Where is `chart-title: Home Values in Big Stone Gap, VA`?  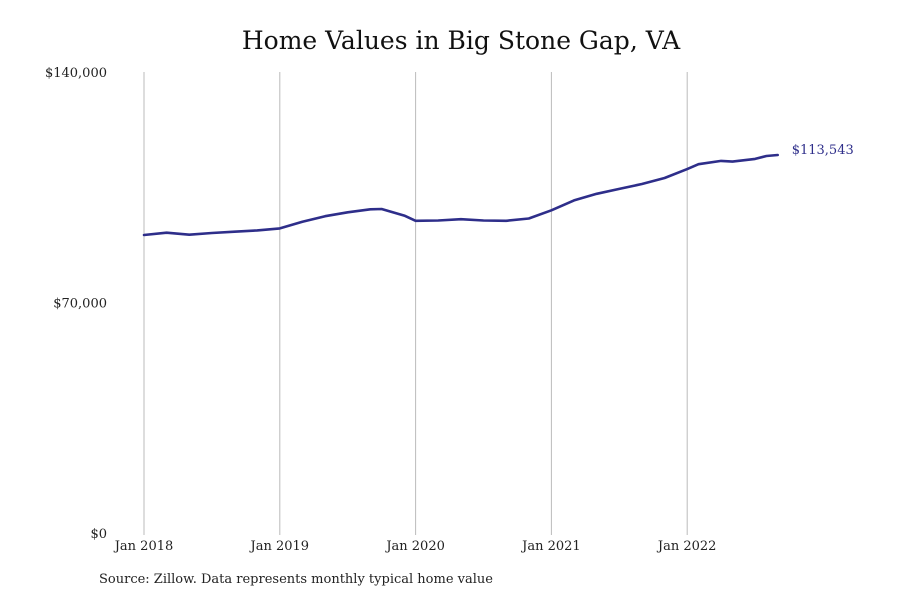 chart-title: Home Values in Big Stone Gap, VA is located at coordinates (461, 40).